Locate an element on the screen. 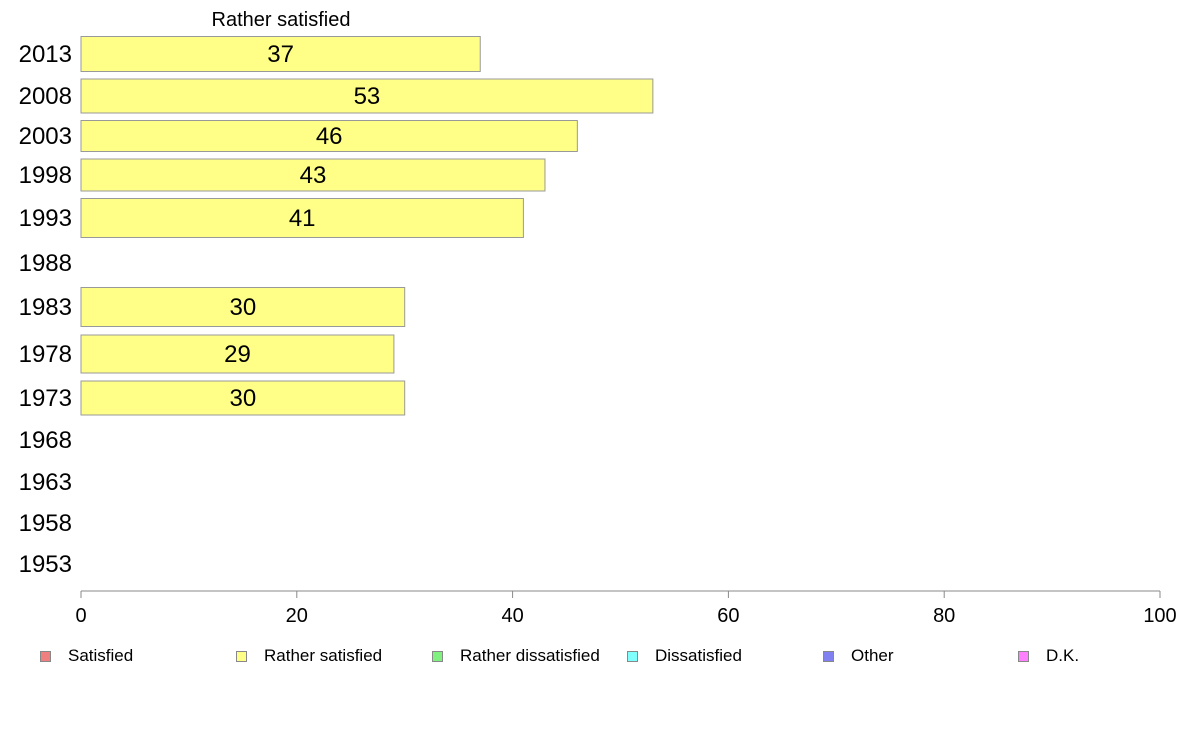  legend-label: Rather satisfied is located at coordinates (323, 655).